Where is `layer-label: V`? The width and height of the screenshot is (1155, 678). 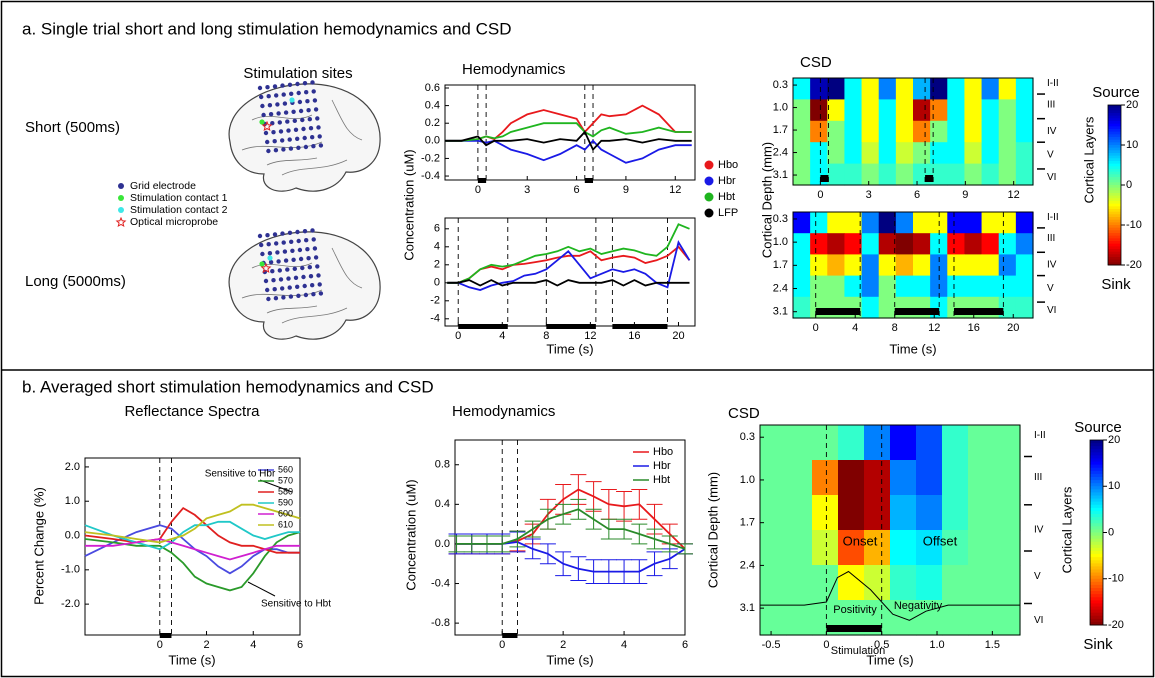 layer-label: V is located at coordinates (1050, 288).